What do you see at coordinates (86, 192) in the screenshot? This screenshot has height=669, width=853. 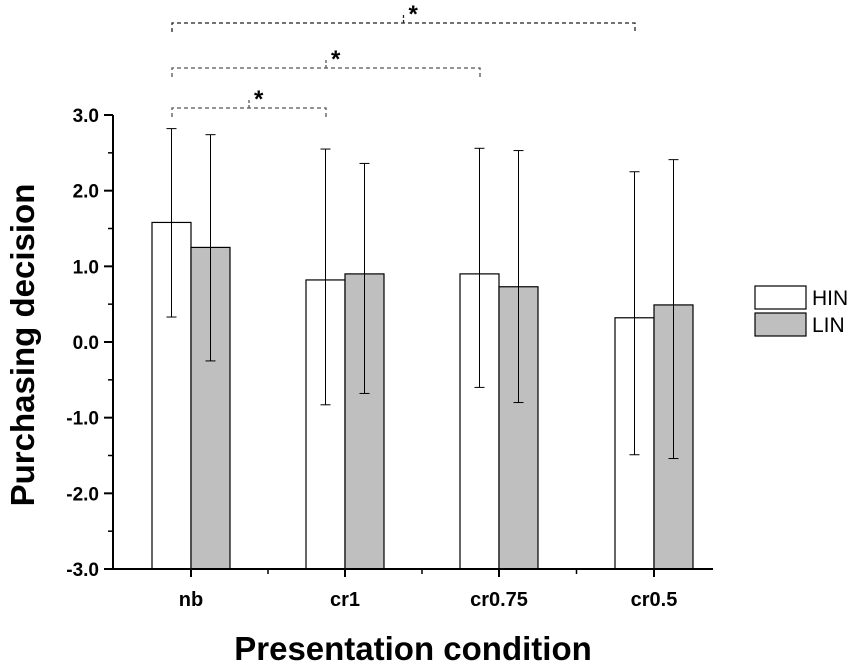 I see `y-tick-label: 2.0` at bounding box center [86, 192].